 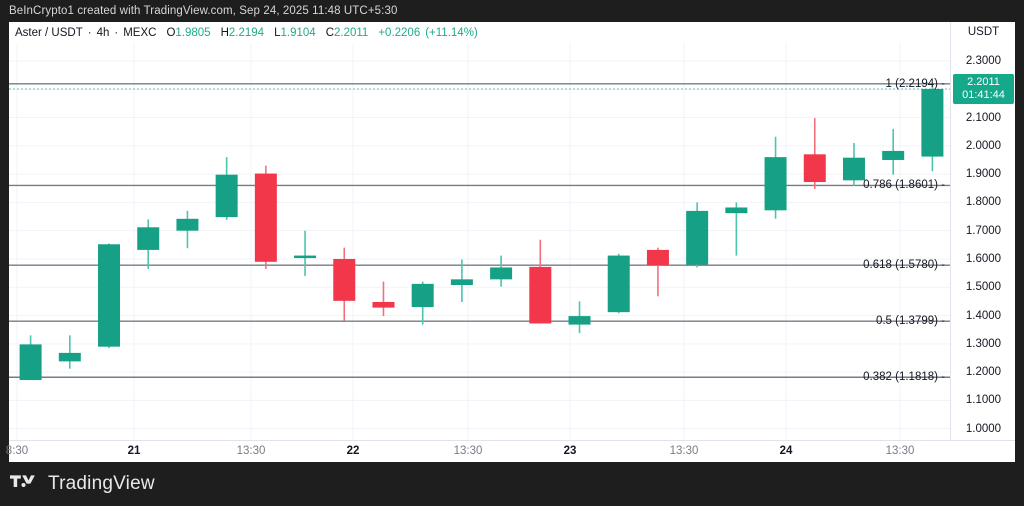 What do you see at coordinates (277, 33) in the screenshot?
I see `ohlc-low-label: L` at bounding box center [277, 33].